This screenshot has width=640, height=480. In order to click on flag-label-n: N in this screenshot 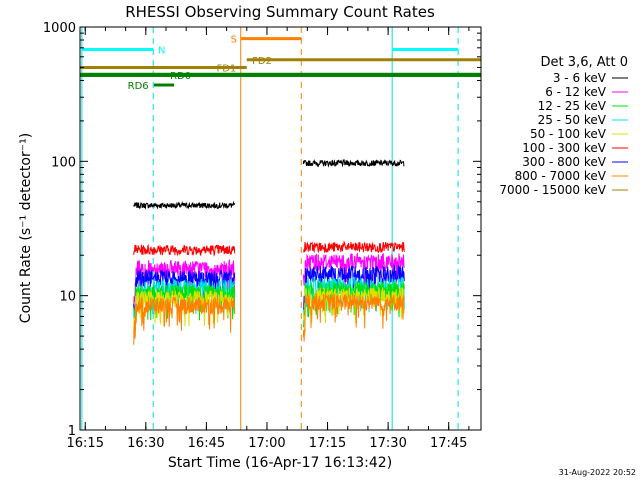, I will do `click(161, 50)`.